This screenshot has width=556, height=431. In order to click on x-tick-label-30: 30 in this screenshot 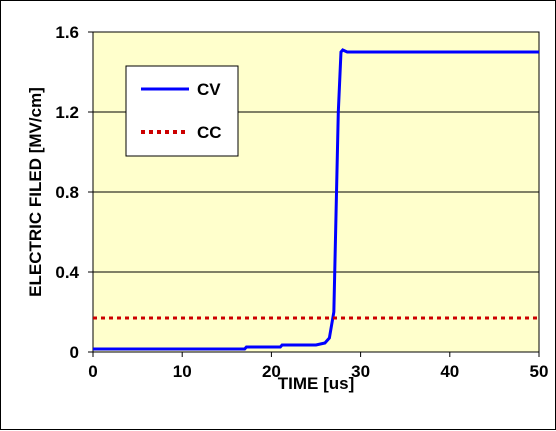, I will do `click(360, 371)`.